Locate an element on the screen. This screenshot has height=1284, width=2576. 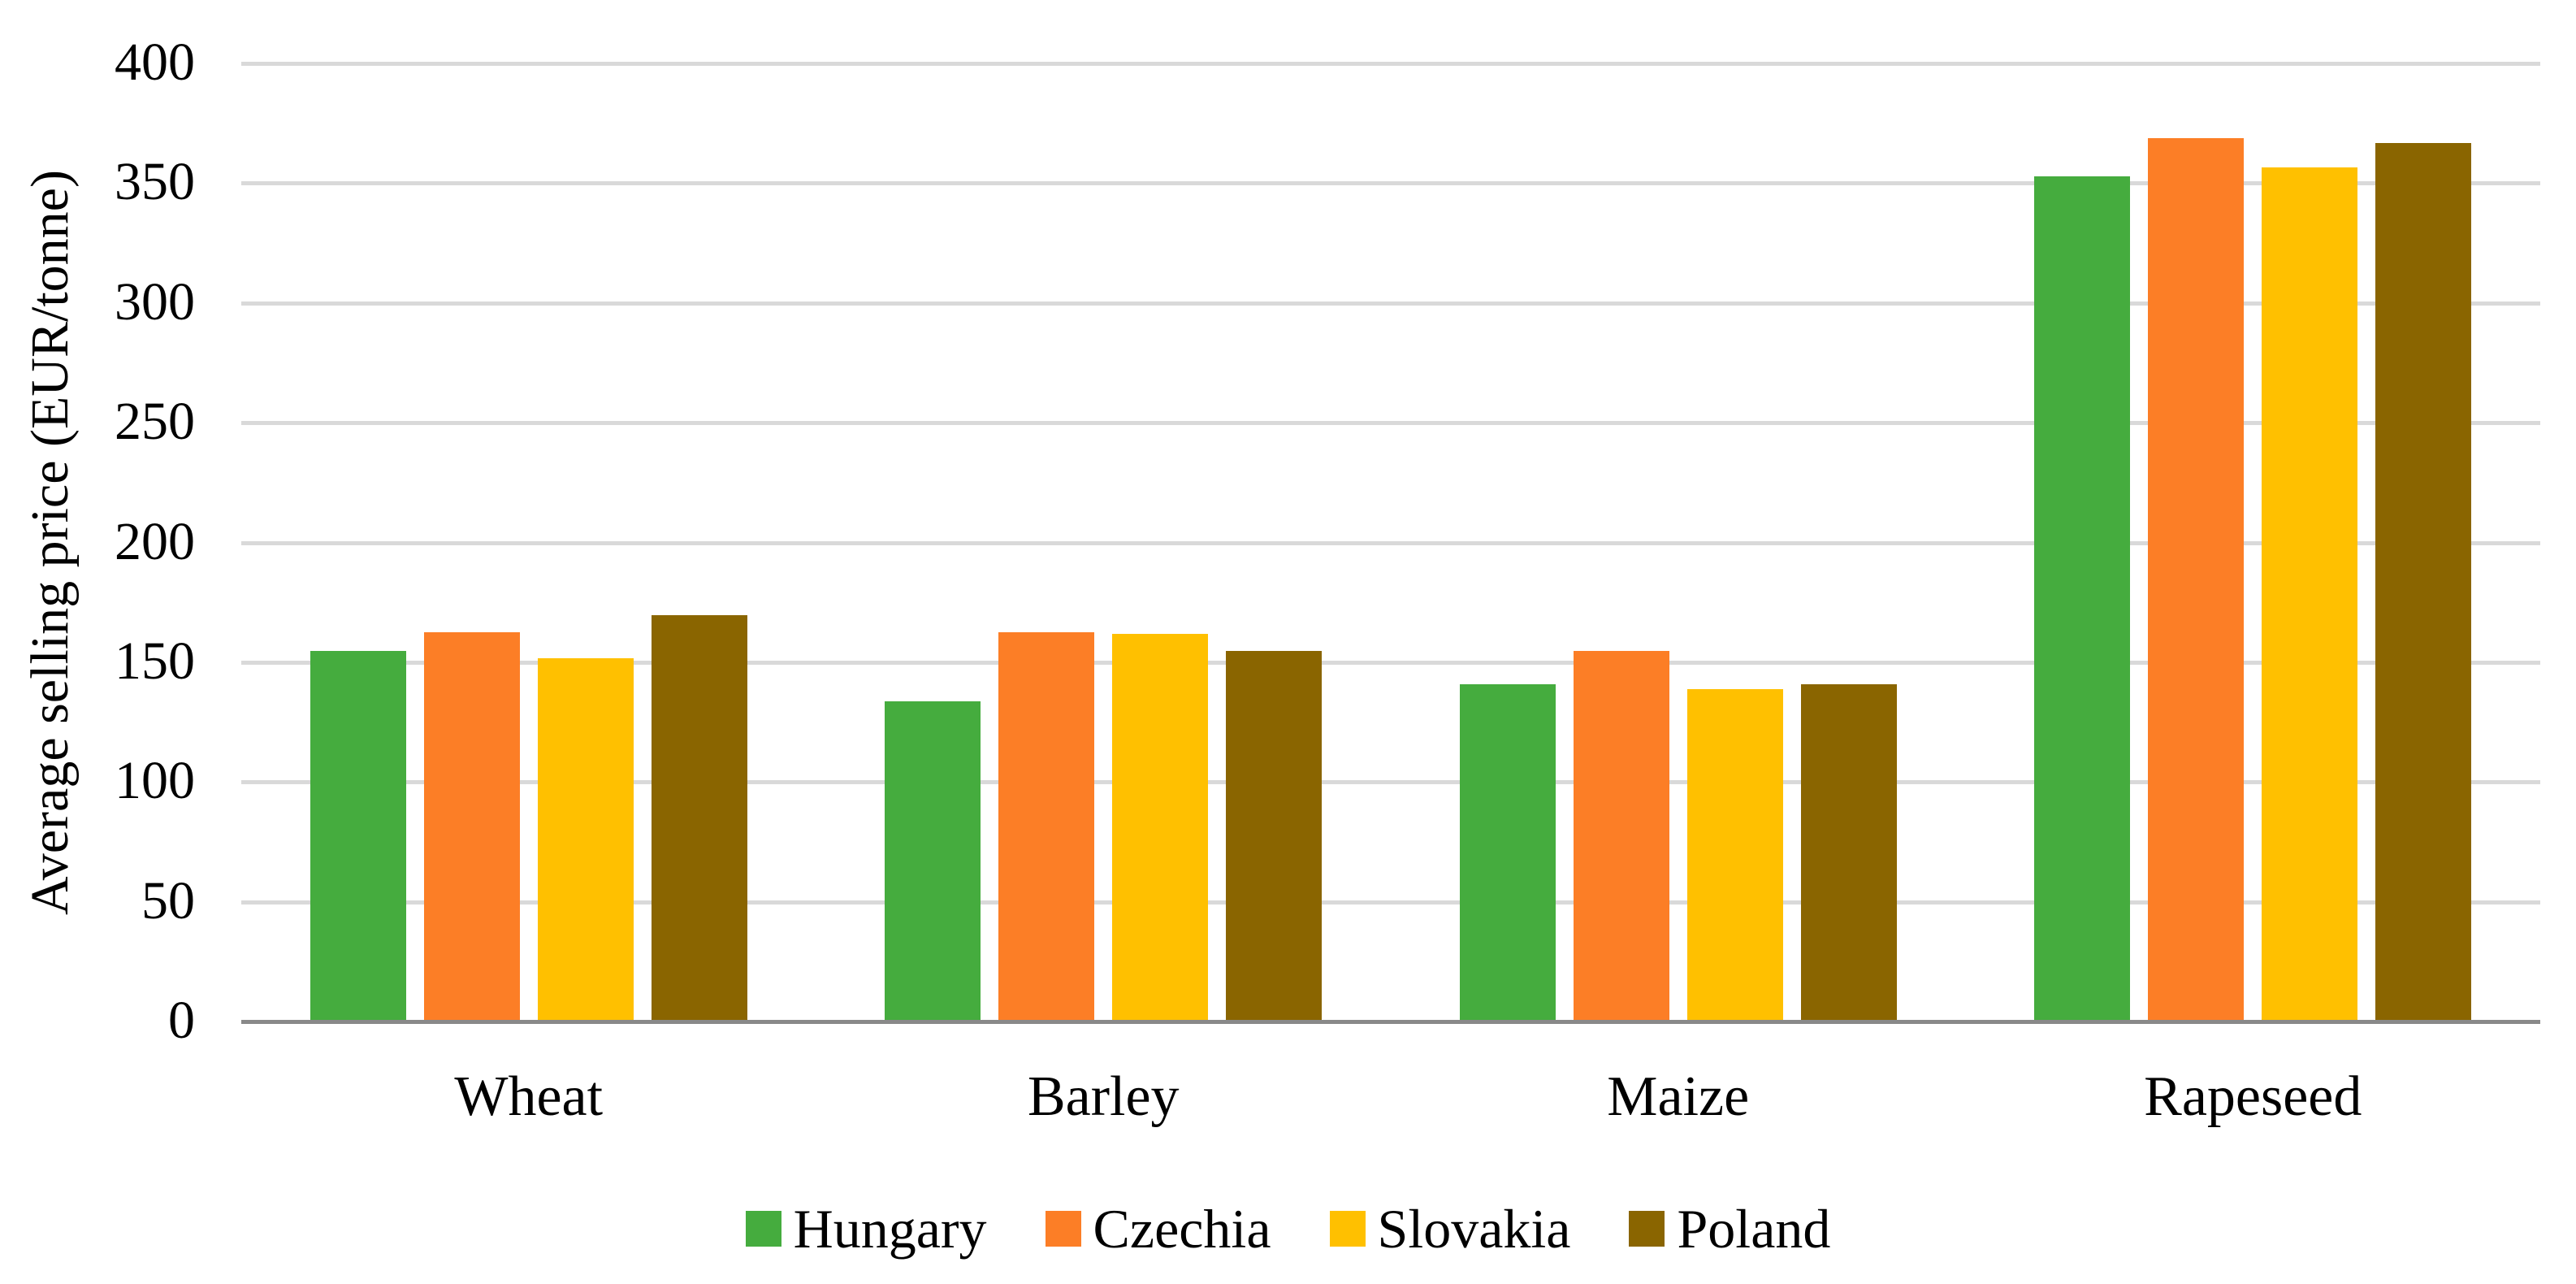
y-tick-label: 300 is located at coordinates (155, 301).